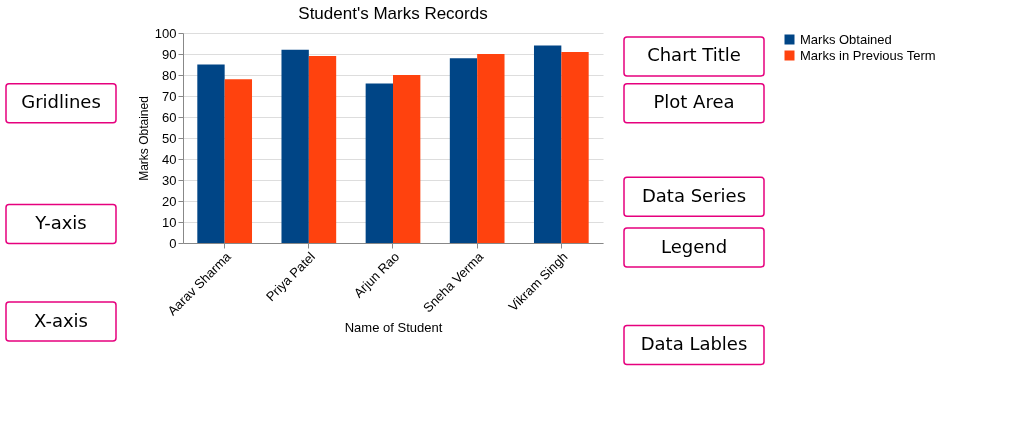 This screenshot has width=1022, height=426. I want to click on text: Data Series, so click(694, 195).